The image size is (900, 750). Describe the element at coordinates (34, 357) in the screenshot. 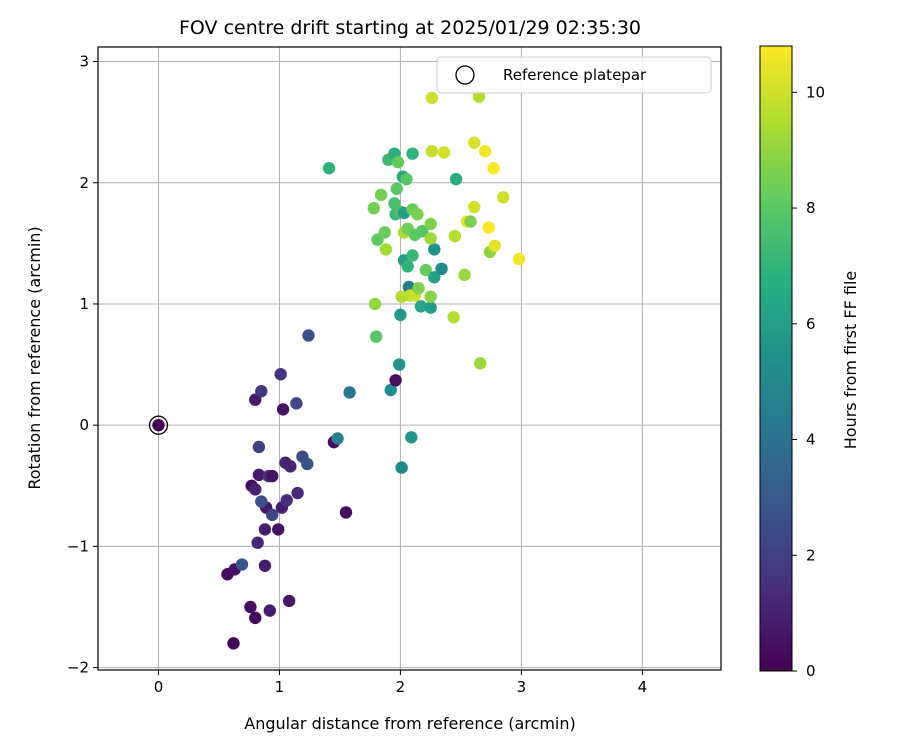

I see `y-axis-label: Rotation from reference (arcmin)` at that location.